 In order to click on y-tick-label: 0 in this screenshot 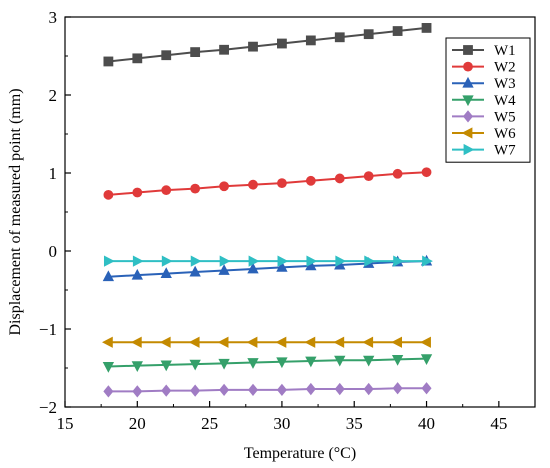, I will do `click(53, 251)`.